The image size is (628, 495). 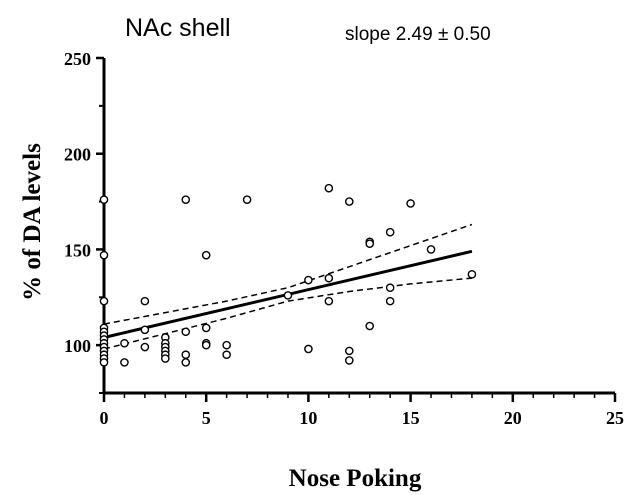 I want to click on x-tick-label: 25, so click(x=615, y=418).